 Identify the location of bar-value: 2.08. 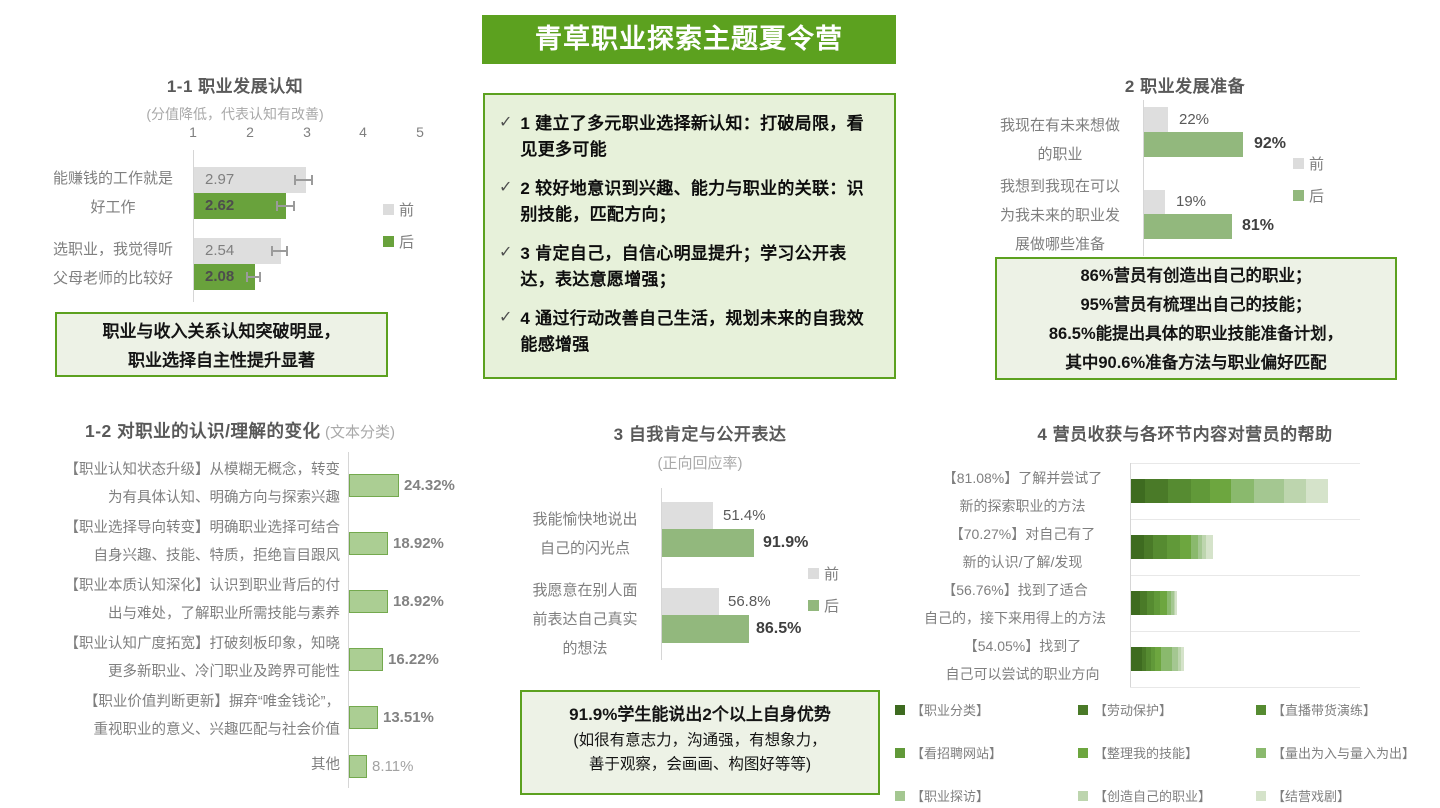
(220, 276).